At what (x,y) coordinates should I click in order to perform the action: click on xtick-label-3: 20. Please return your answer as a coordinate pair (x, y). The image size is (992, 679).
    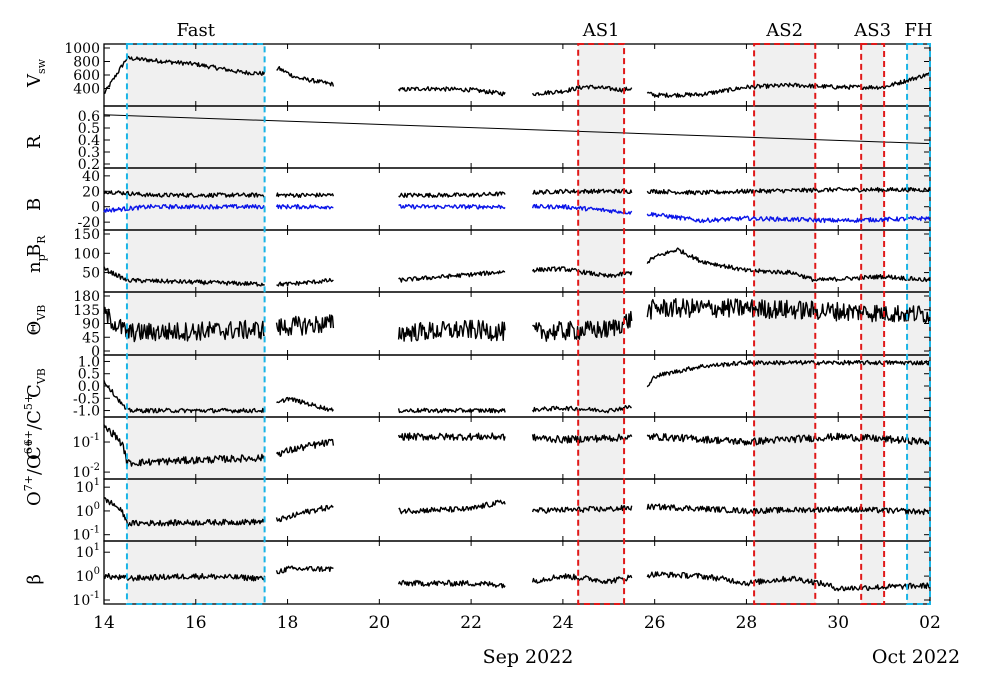
    Looking at the image, I should click on (380, 623).